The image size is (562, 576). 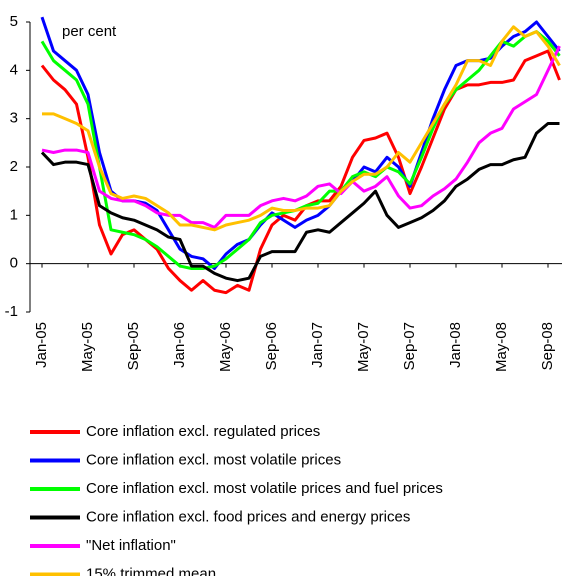 I want to click on x-tick-label: Jan-07, so click(x=317, y=345).